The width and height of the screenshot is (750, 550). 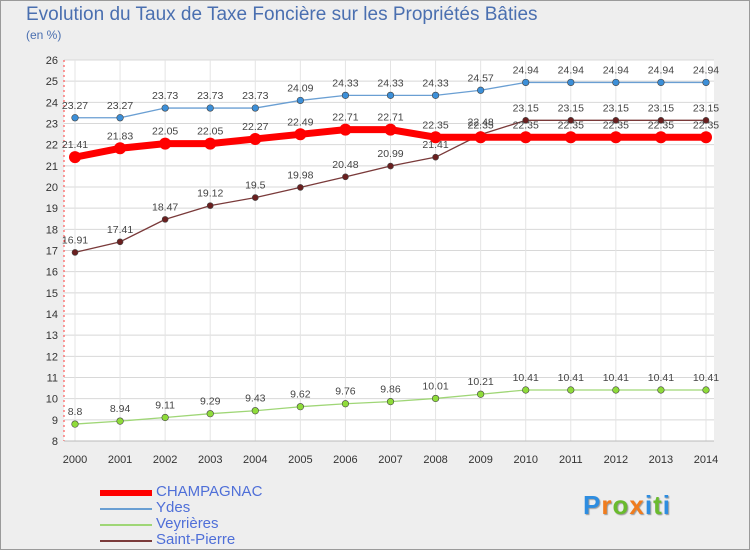 I want to click on data-label-veyri-res: 9.86, so click(x=390, y=390).